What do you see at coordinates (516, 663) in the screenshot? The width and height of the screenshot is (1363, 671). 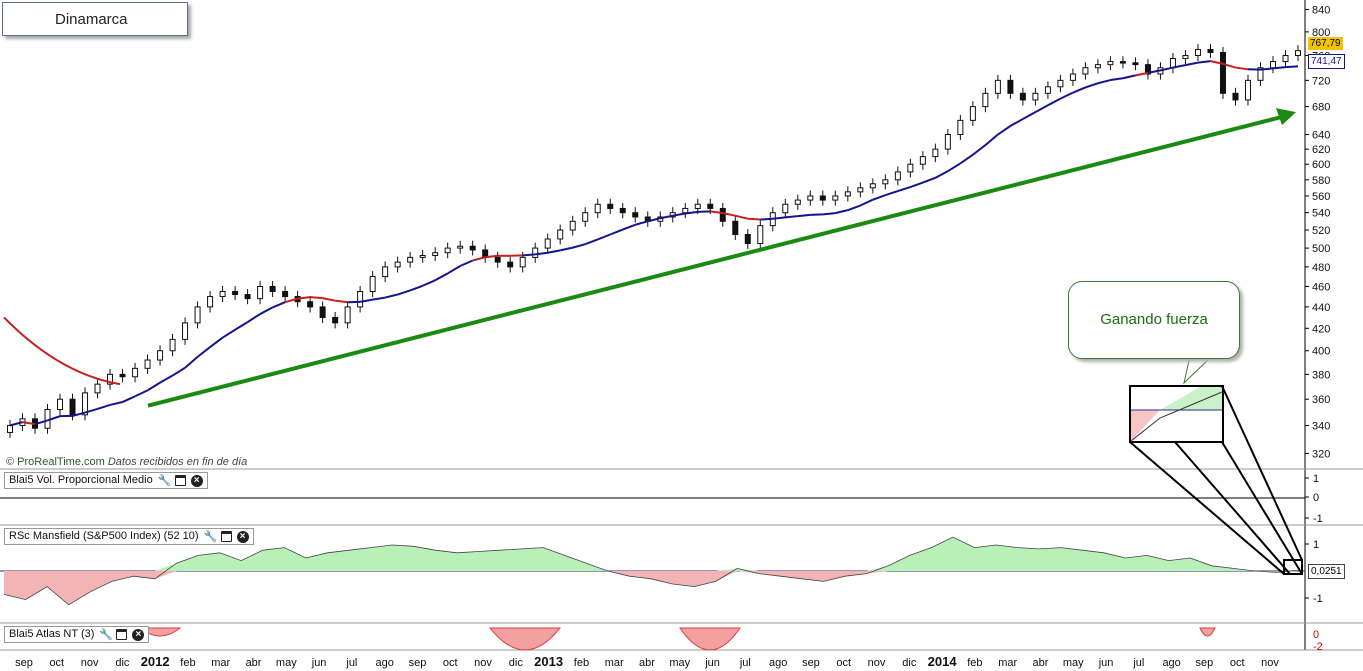 I see `x-axis-label: dic` at bounding box center [516, 663].